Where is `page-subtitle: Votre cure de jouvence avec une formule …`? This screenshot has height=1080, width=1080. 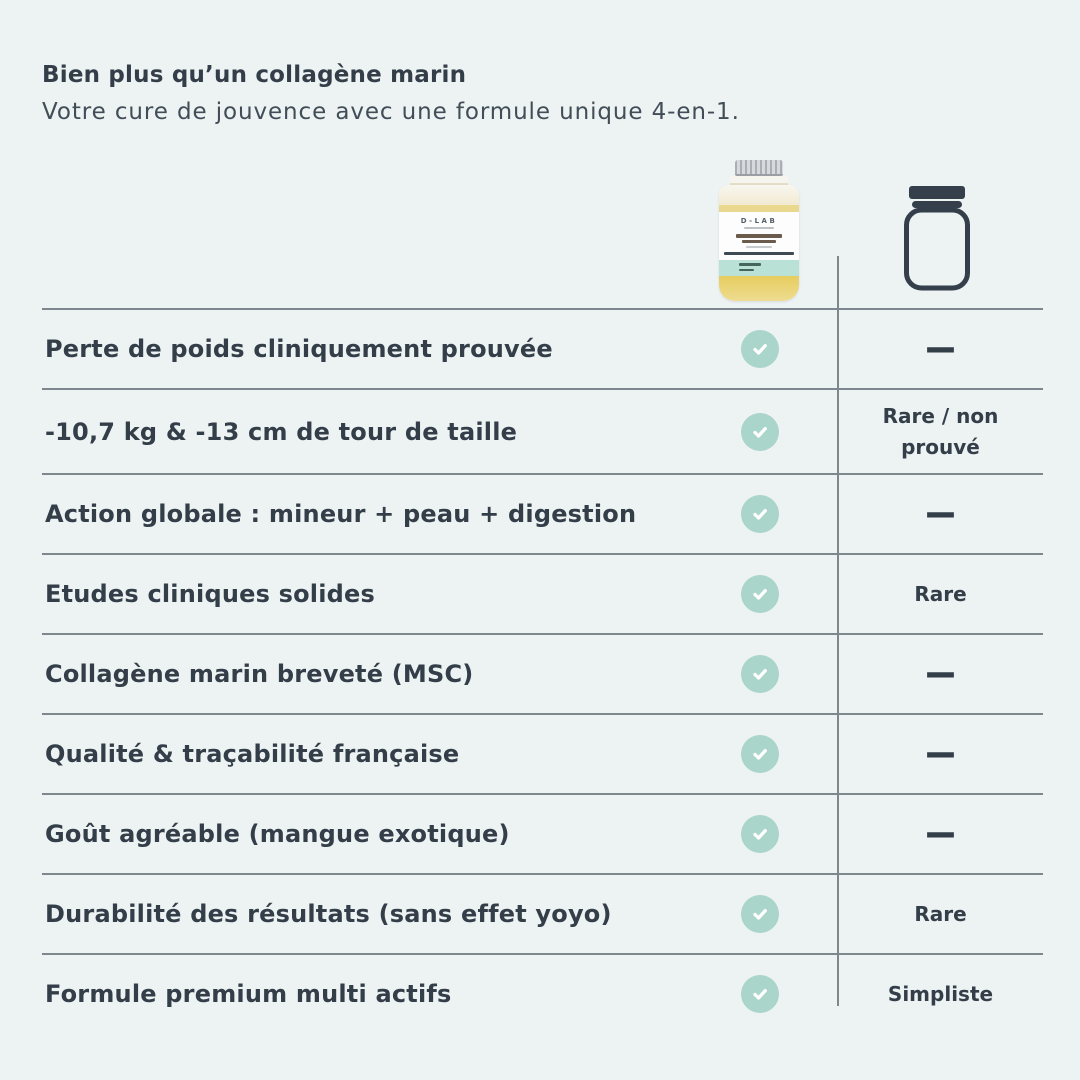 page-subtitle: Votre cure de jouvence avec une formule … is located at coordinates (391, 112).